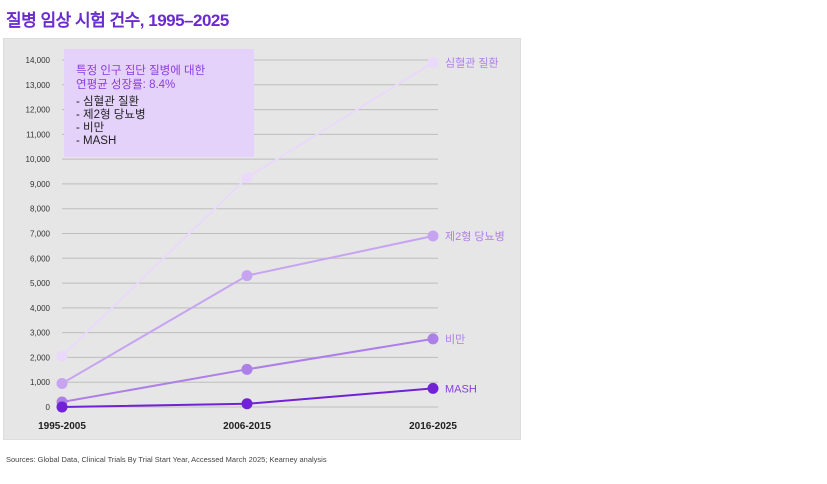  Describe the element at coordinates (40, 209) in the screenshot. I see `y-tick-label: 8,000` at that location.